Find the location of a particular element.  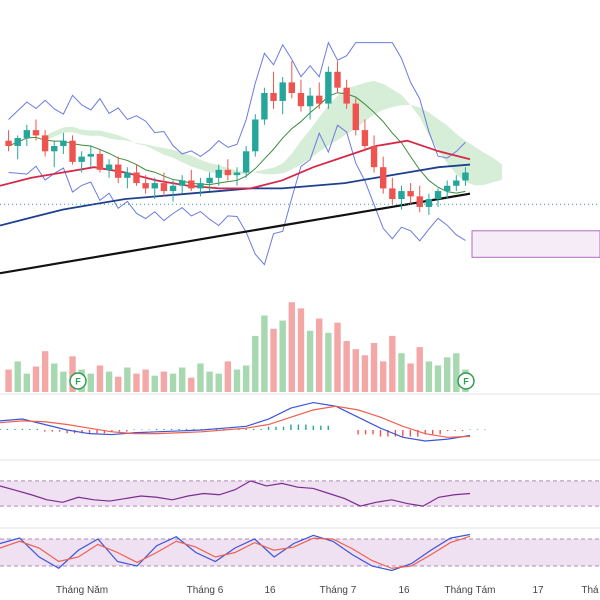

rsi-line is located at coordinates (235, 493).